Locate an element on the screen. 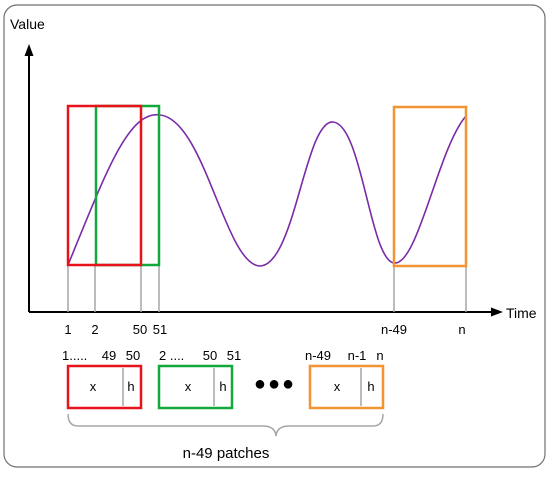  ellipsis-dots: ●●● is located at coordinates (275, 384).